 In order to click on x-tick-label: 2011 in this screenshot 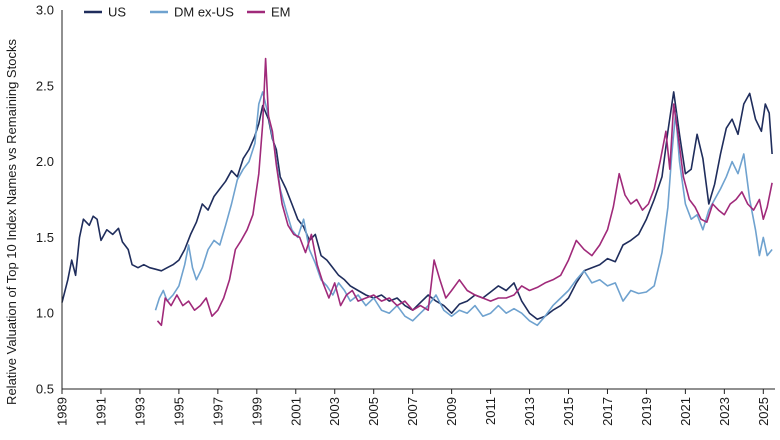, I will do `click(490, 411)`.